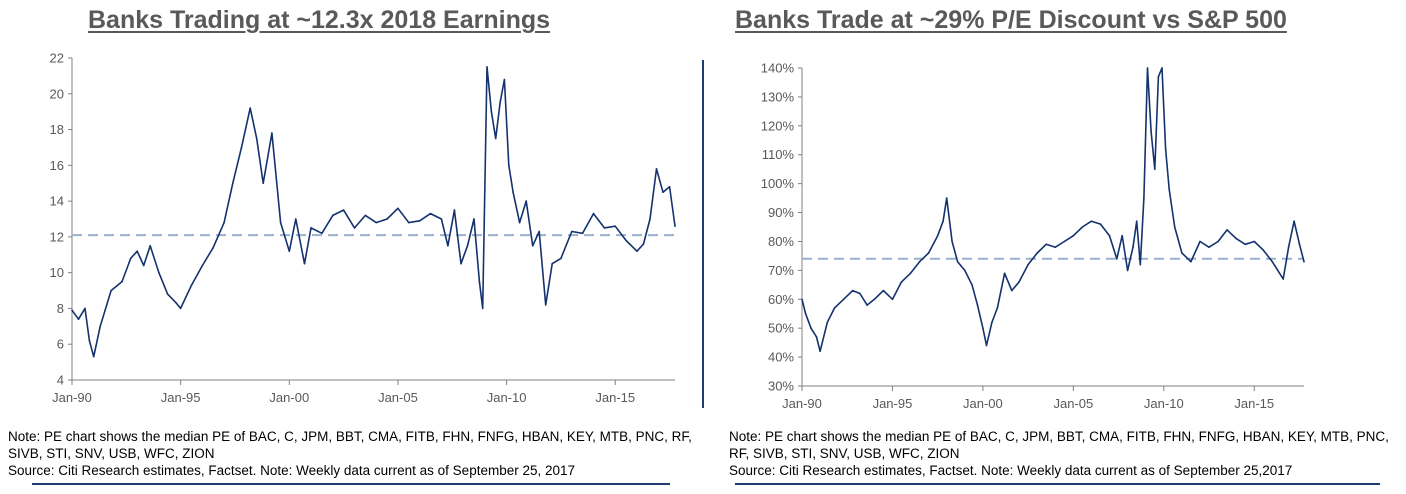 Image resolution: width=1406 pixels, height=494 pixels. Describe the element at coordinates (181, 397) in the screenshot. I see `left-x-tick-label: Jan-95` at that location.